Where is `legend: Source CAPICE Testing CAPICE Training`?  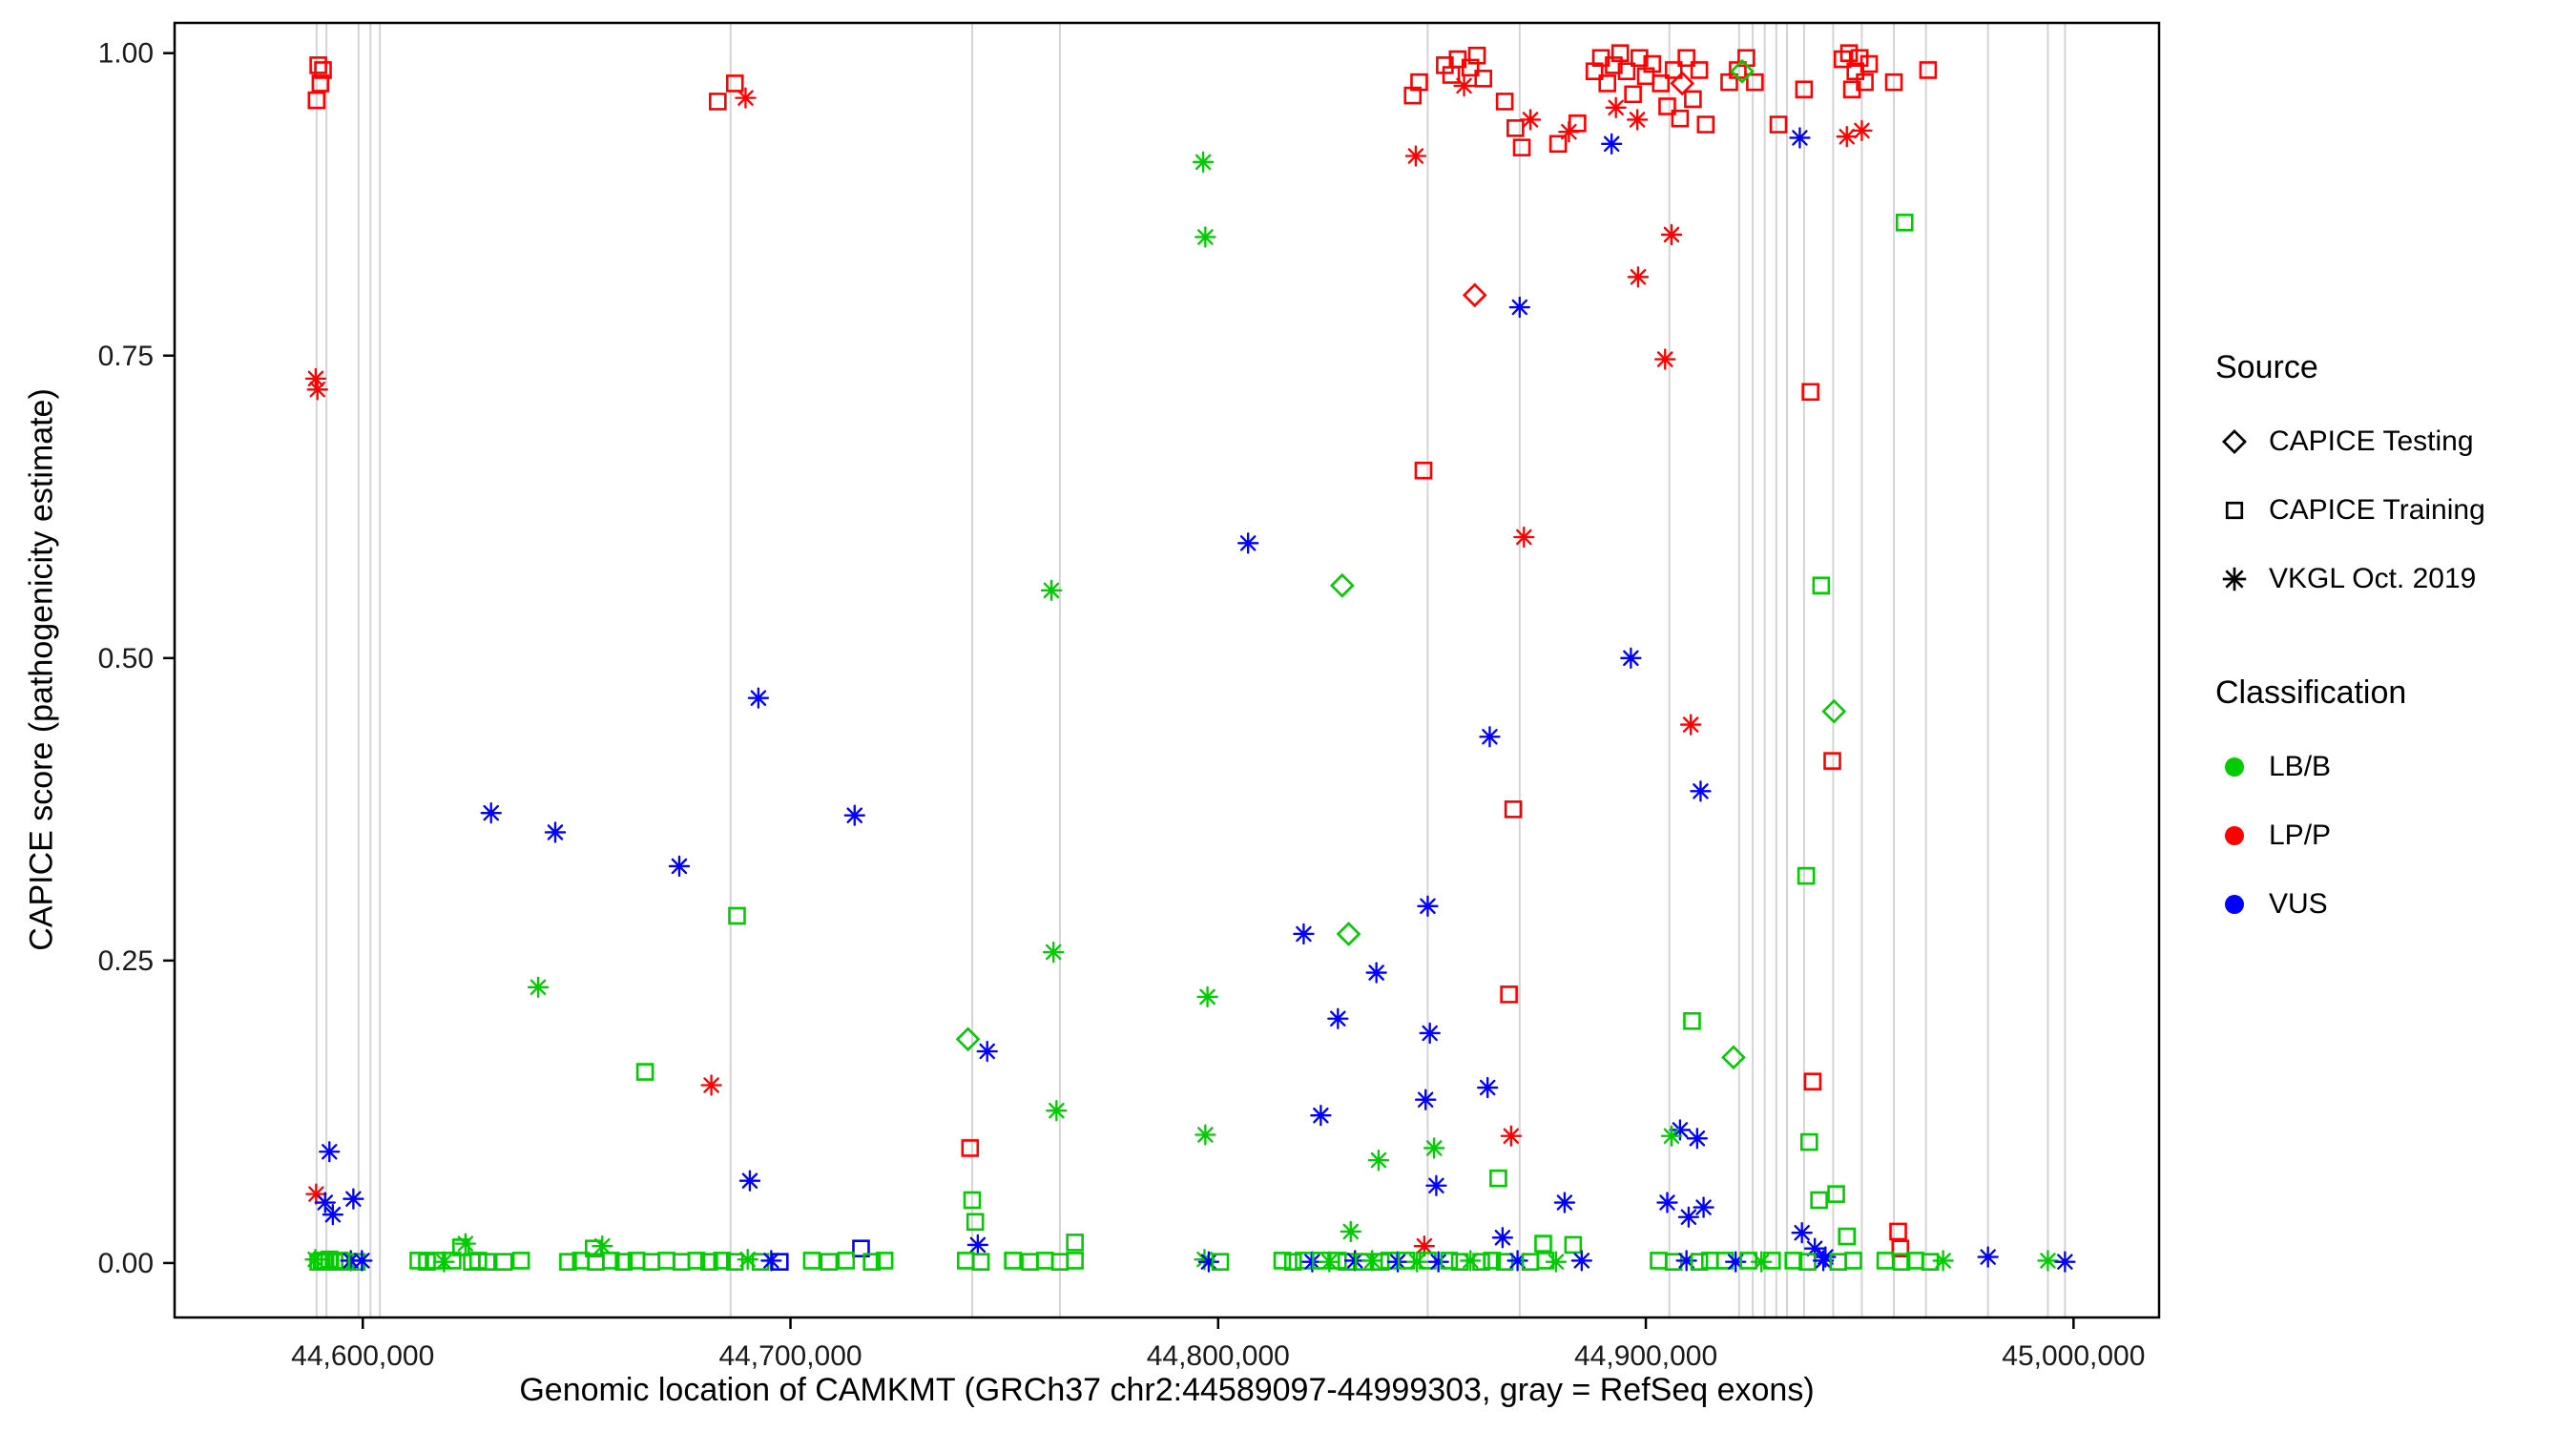 legend: Source CAPICE Testing CAPICE Training is located at coordinates (2350, 644).